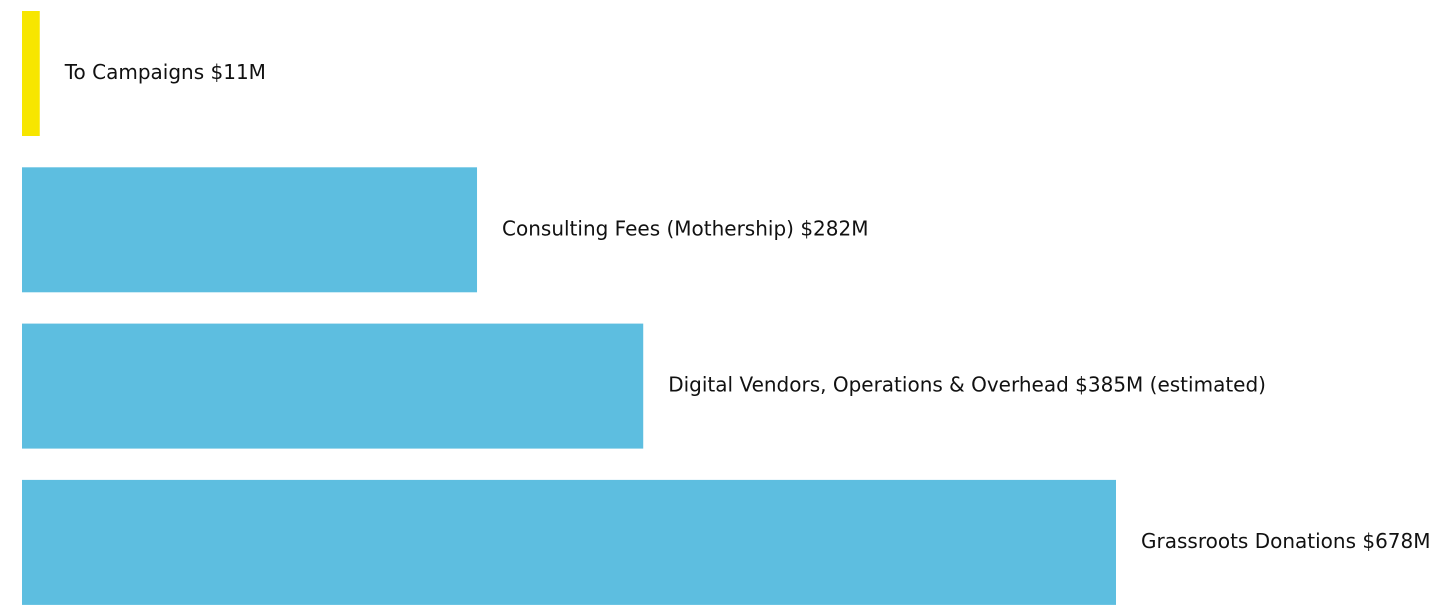  Describe the element at coordinates (685, 228) in the screenshot. I see `bar-label-1: Consulting Fees (Mothership) $282M` at that location.